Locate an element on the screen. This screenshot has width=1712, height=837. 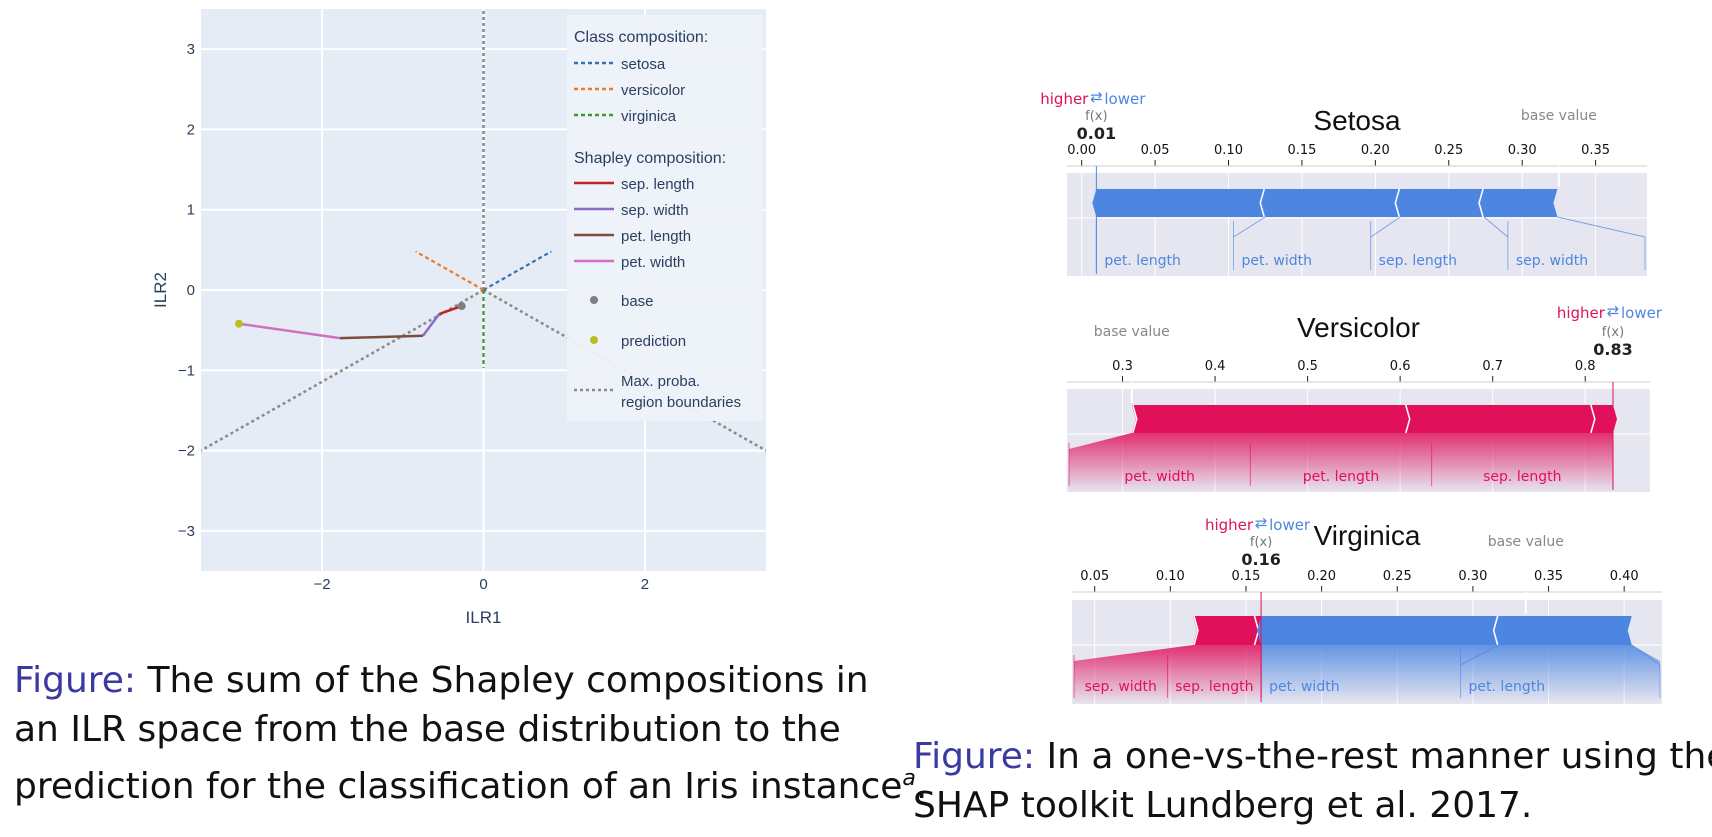
legend-background is located at coordinates (665, 218).